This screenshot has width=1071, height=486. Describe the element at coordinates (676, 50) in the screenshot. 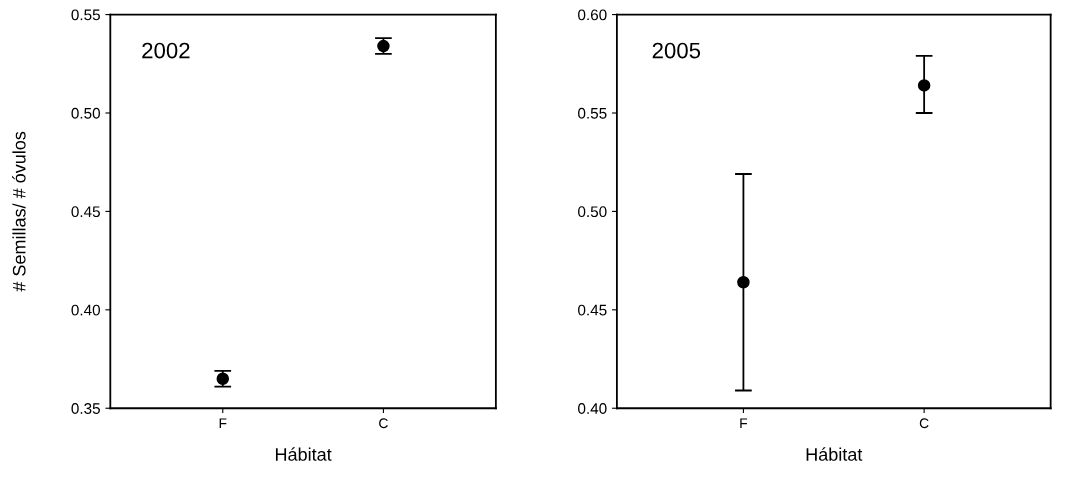

I see `annotation: 2005` at that location.